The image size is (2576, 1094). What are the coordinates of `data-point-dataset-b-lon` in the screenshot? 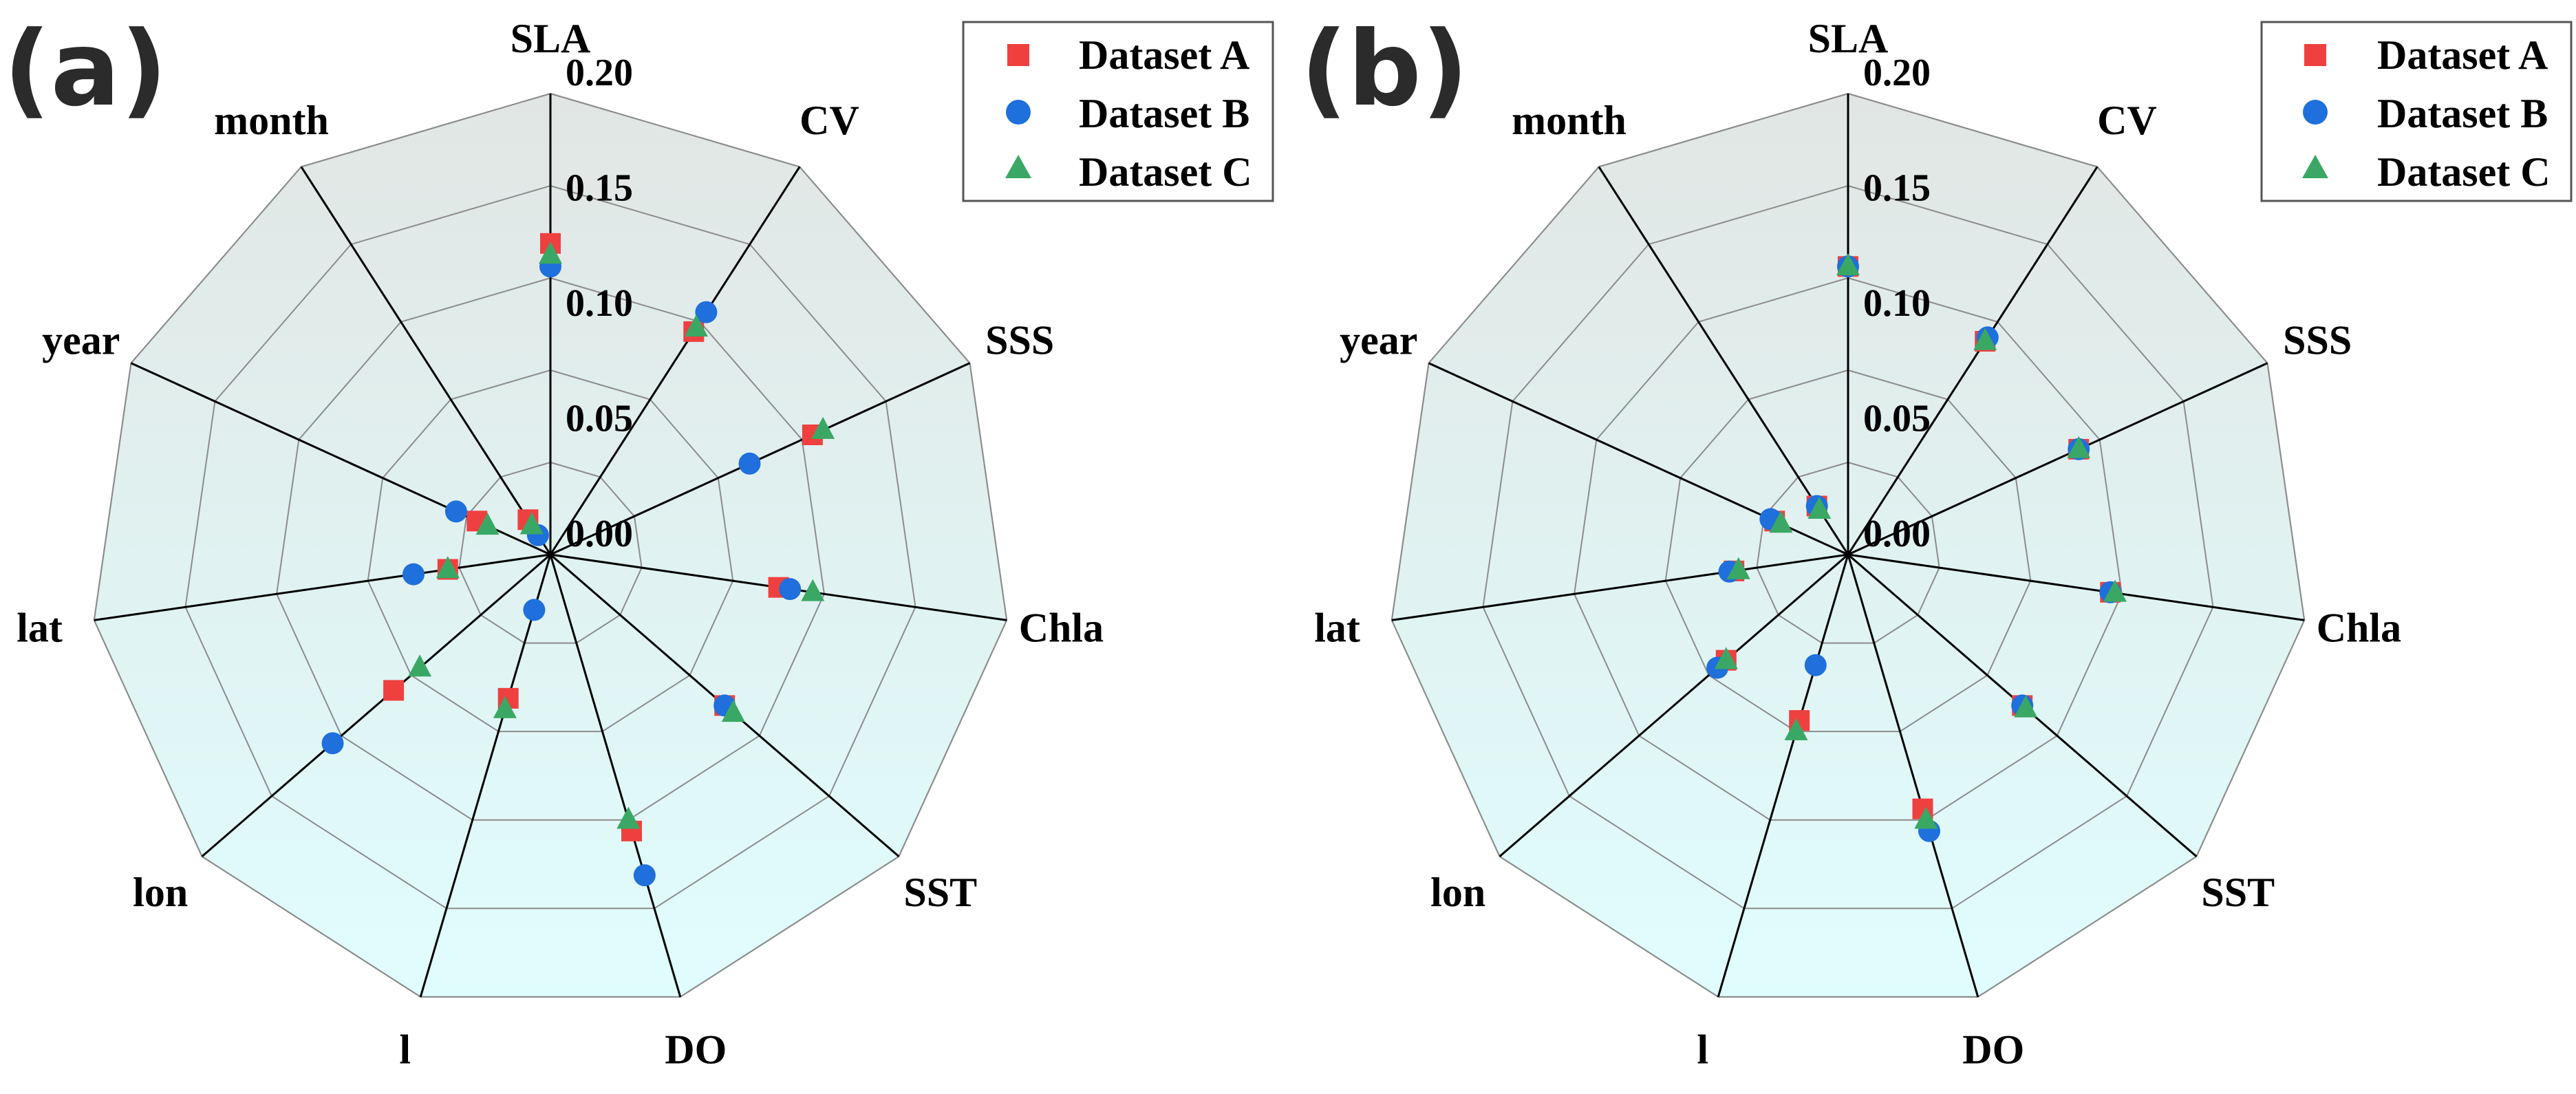 It's located at (332, 743).